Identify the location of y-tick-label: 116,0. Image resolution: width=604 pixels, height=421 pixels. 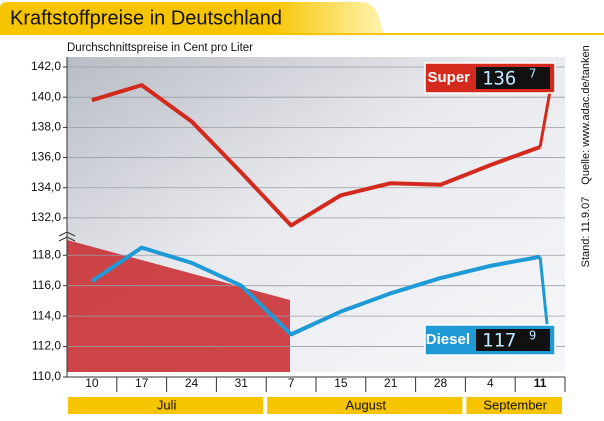
(46, 285).